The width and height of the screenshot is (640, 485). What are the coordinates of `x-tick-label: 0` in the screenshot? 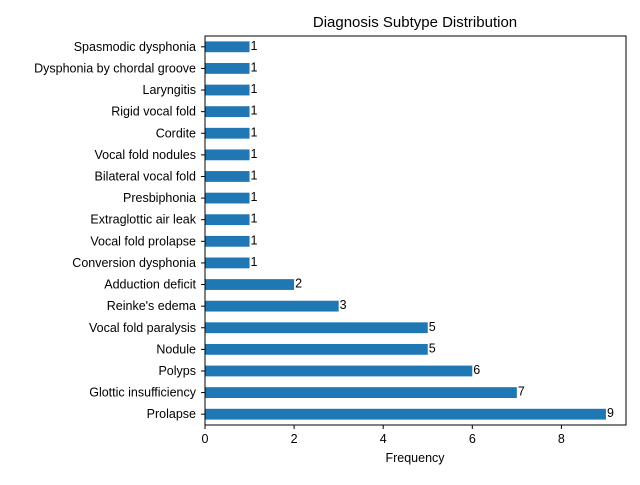 It's located at (205, 439).